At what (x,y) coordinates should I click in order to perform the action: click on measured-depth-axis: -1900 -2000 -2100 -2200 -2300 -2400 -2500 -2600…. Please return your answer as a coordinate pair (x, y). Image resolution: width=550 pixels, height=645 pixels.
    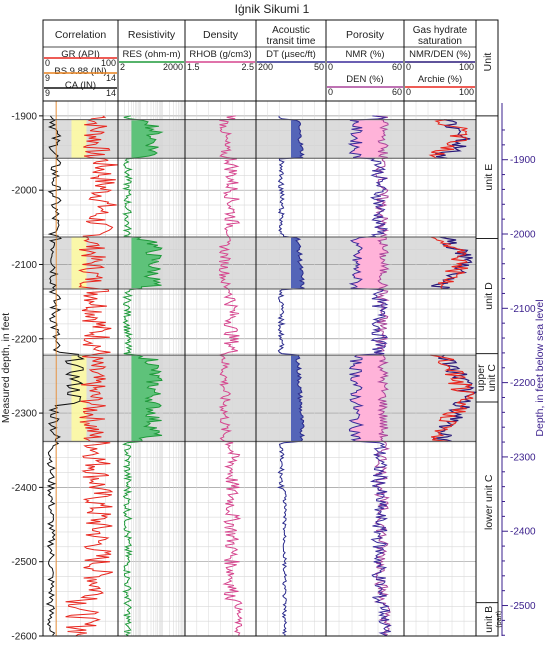
    Looking at the image, I should click on (21, 377).